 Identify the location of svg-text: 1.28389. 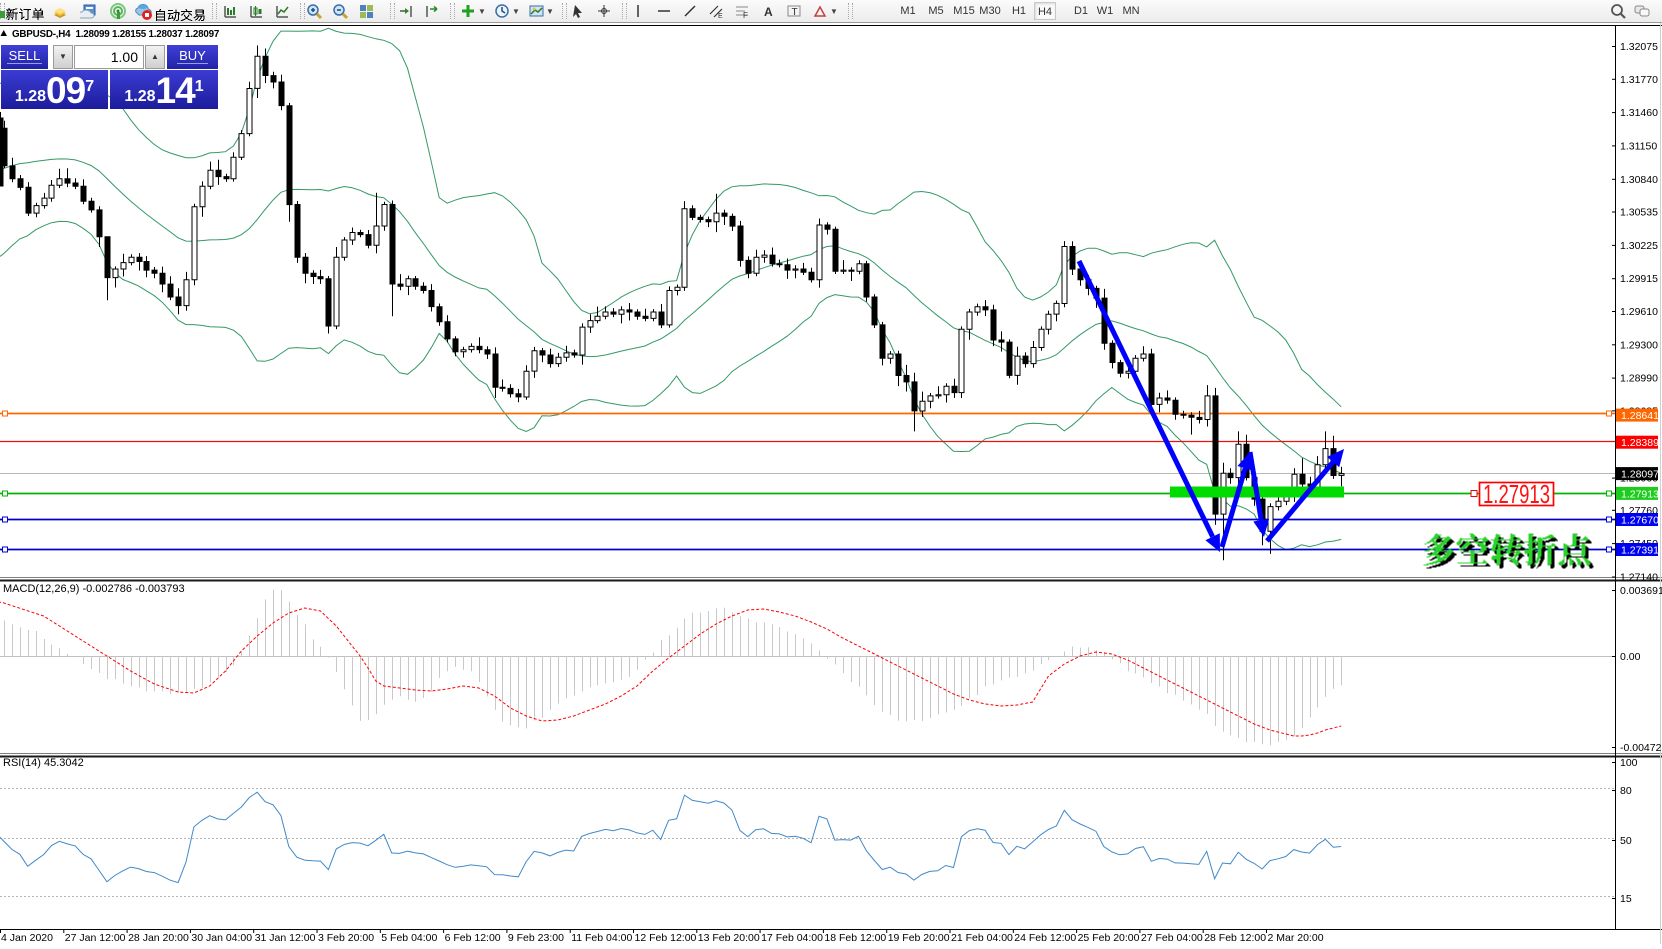
(1640, 443).